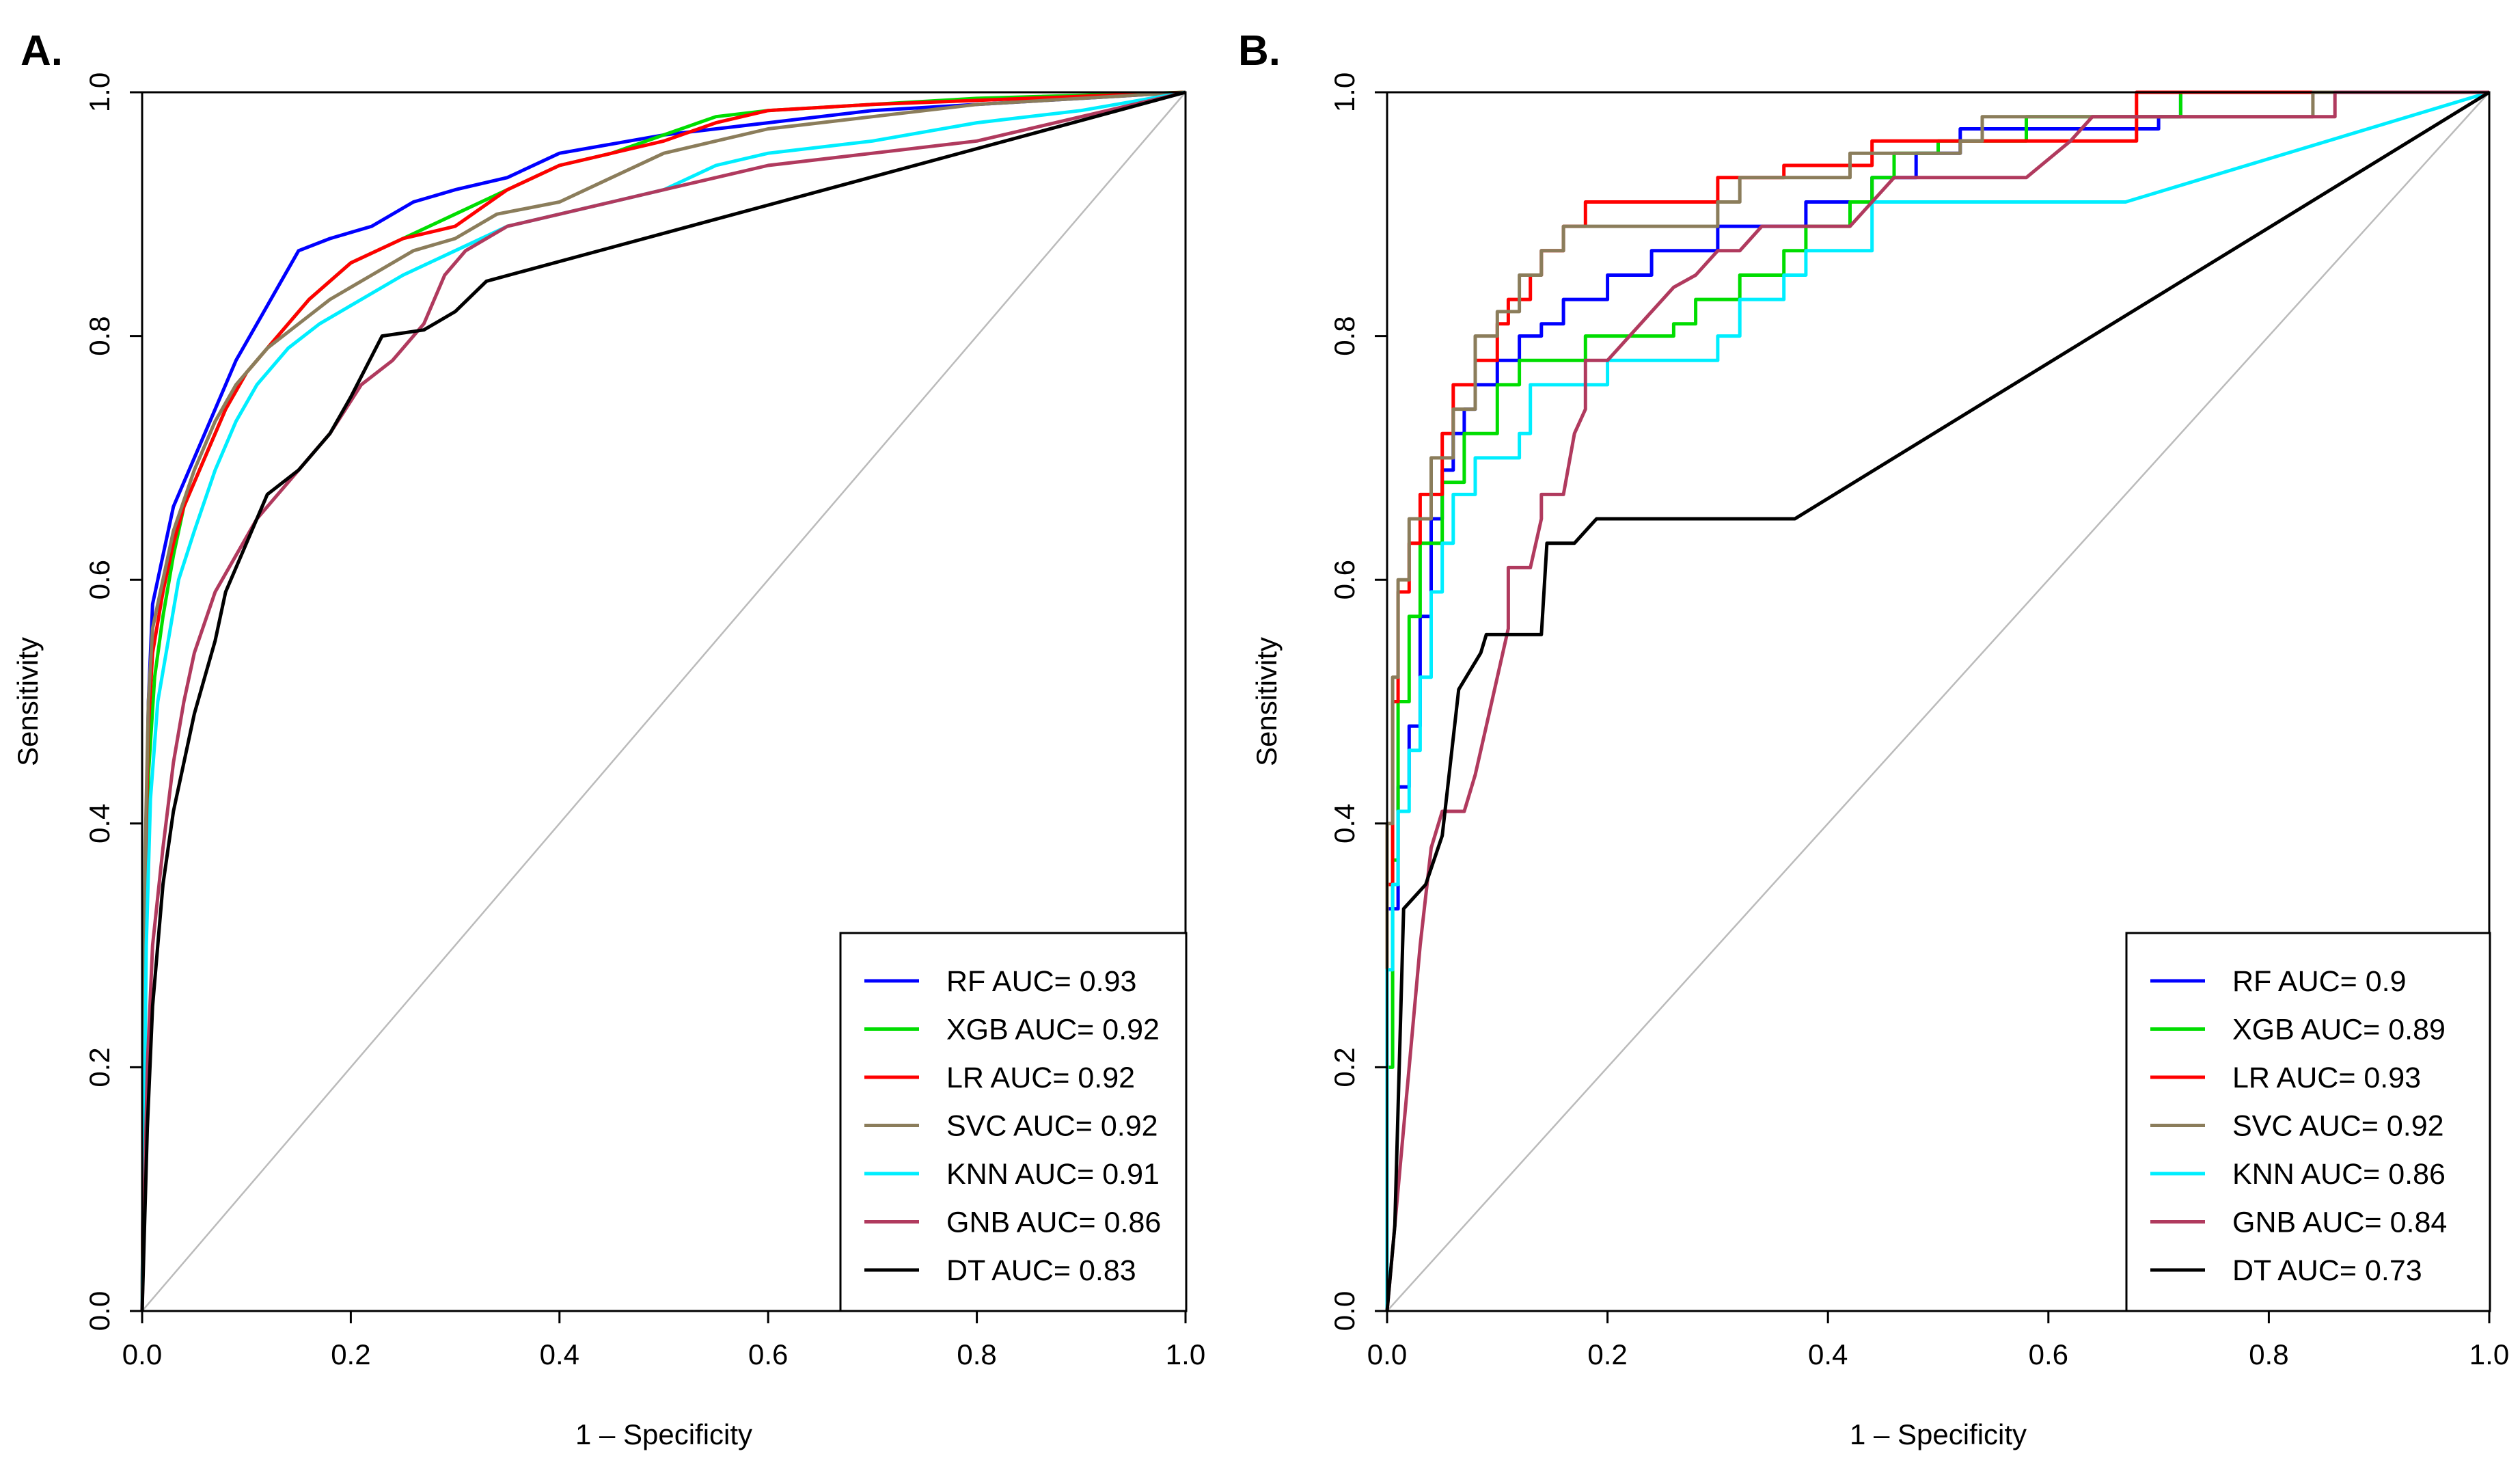  What do you see at coordinates (99, 579) in the screenshot?
I see `panel-a-y-tick-label: 0.6` at bounding box center [99, 579].